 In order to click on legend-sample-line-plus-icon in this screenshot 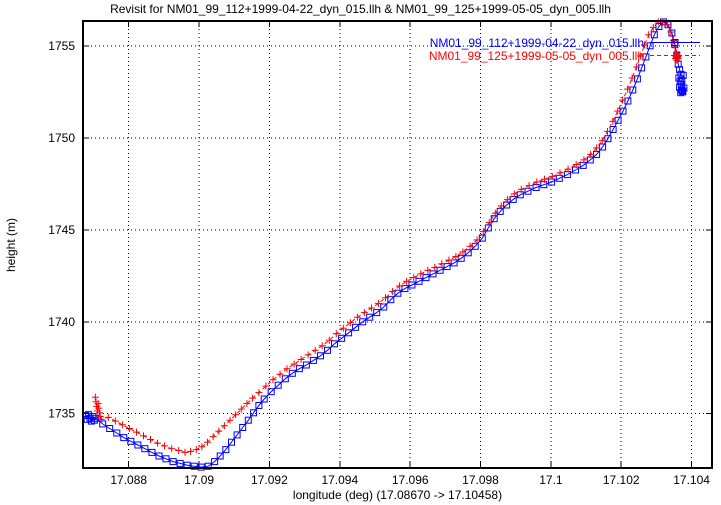, I will do `click(675, 55)`.